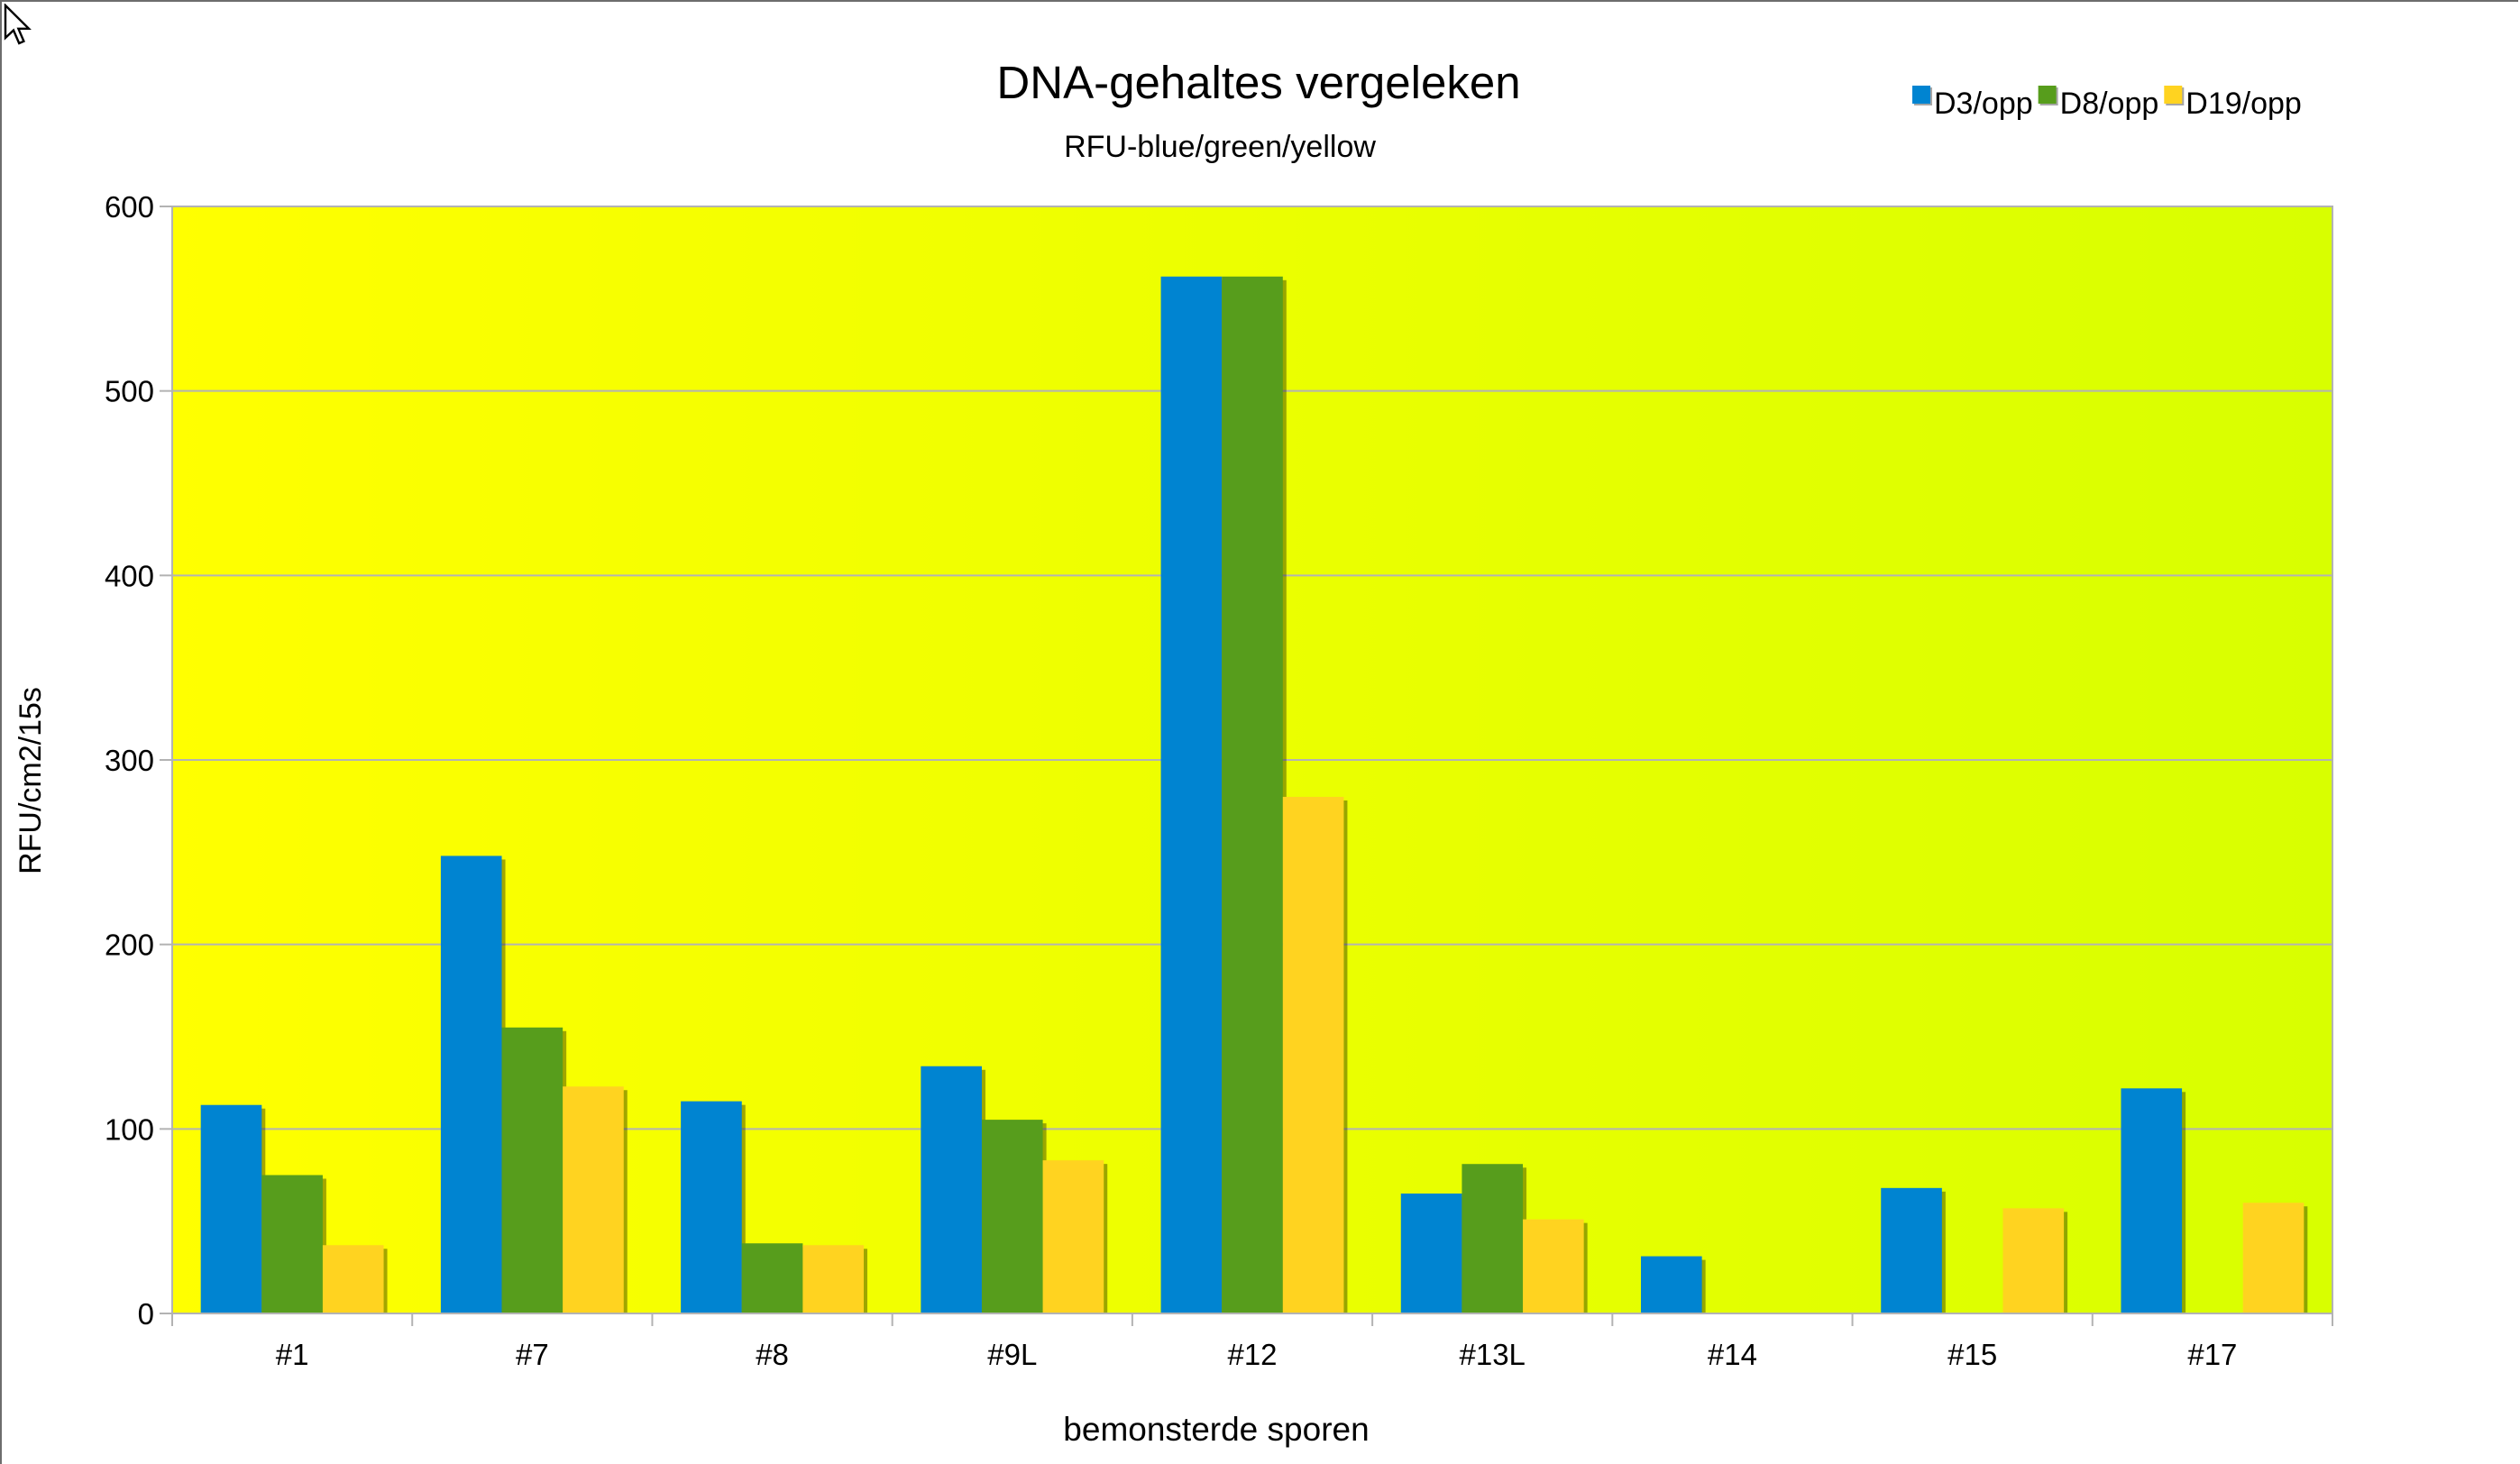  I want to click on bar-D3/opp-#15, so click(1911, 1250).